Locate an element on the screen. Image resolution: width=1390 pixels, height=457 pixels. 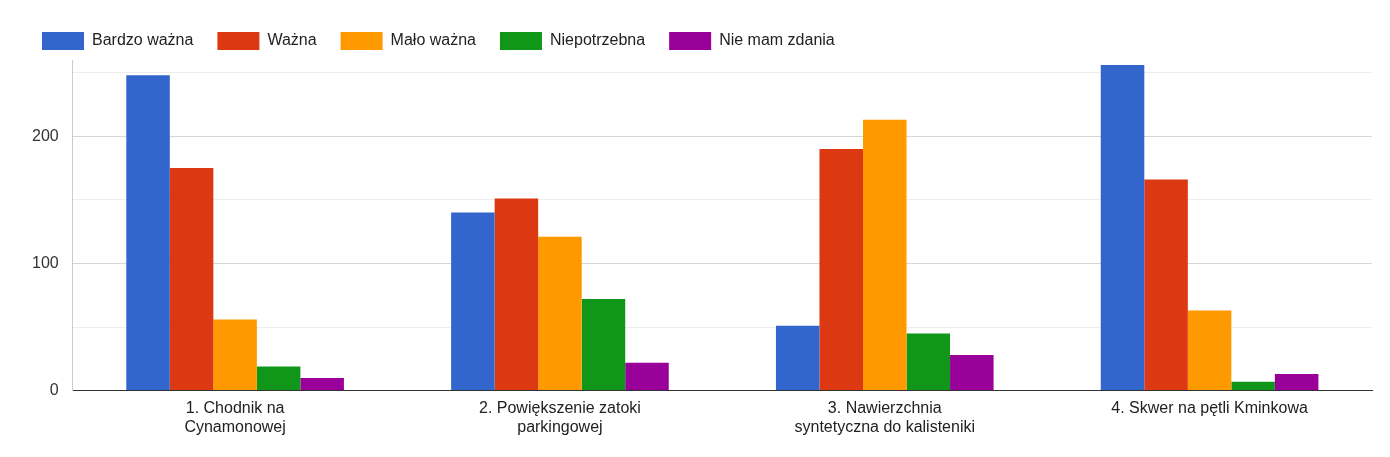
y-tick-label: 200 is located at coordinates (45, 135).